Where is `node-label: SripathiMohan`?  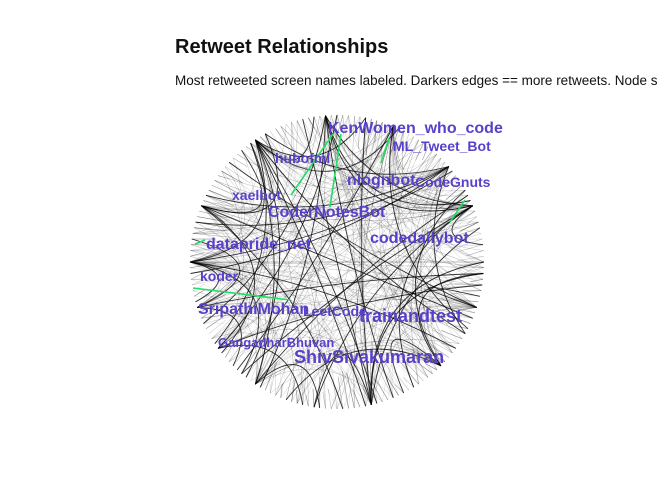 node-label: SripathiMohan is located at coordinates (253, 309).